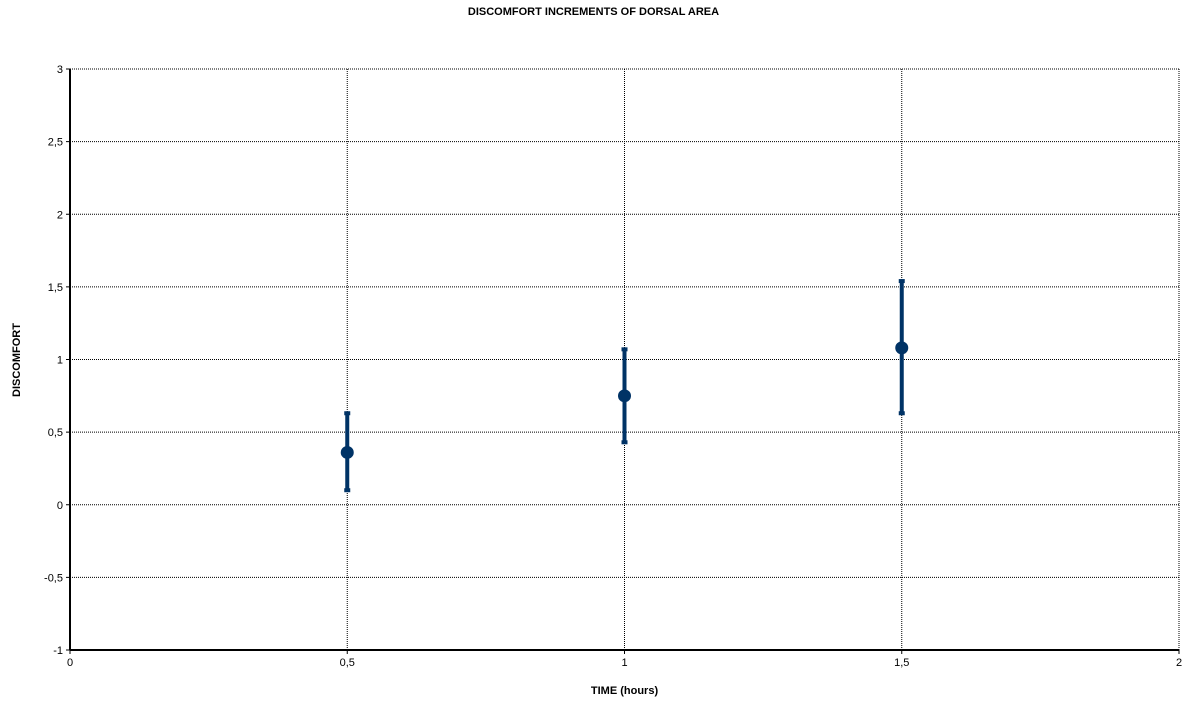  Describe the element at coordinates (347, 663) in the screenshot. I see `x-tick-label: 0,5` at that location.